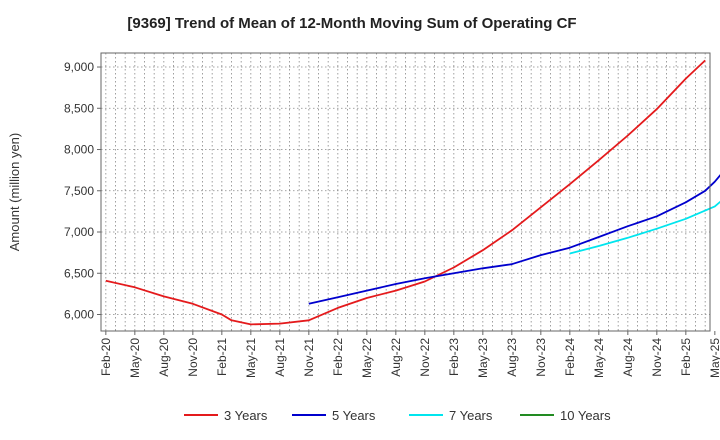 This screenshot has height=440, width=720. What do you see at coordinates (471, 415) in the screenshot?
I see `legend-label: 7 Years` at bounding box center [471, 415].